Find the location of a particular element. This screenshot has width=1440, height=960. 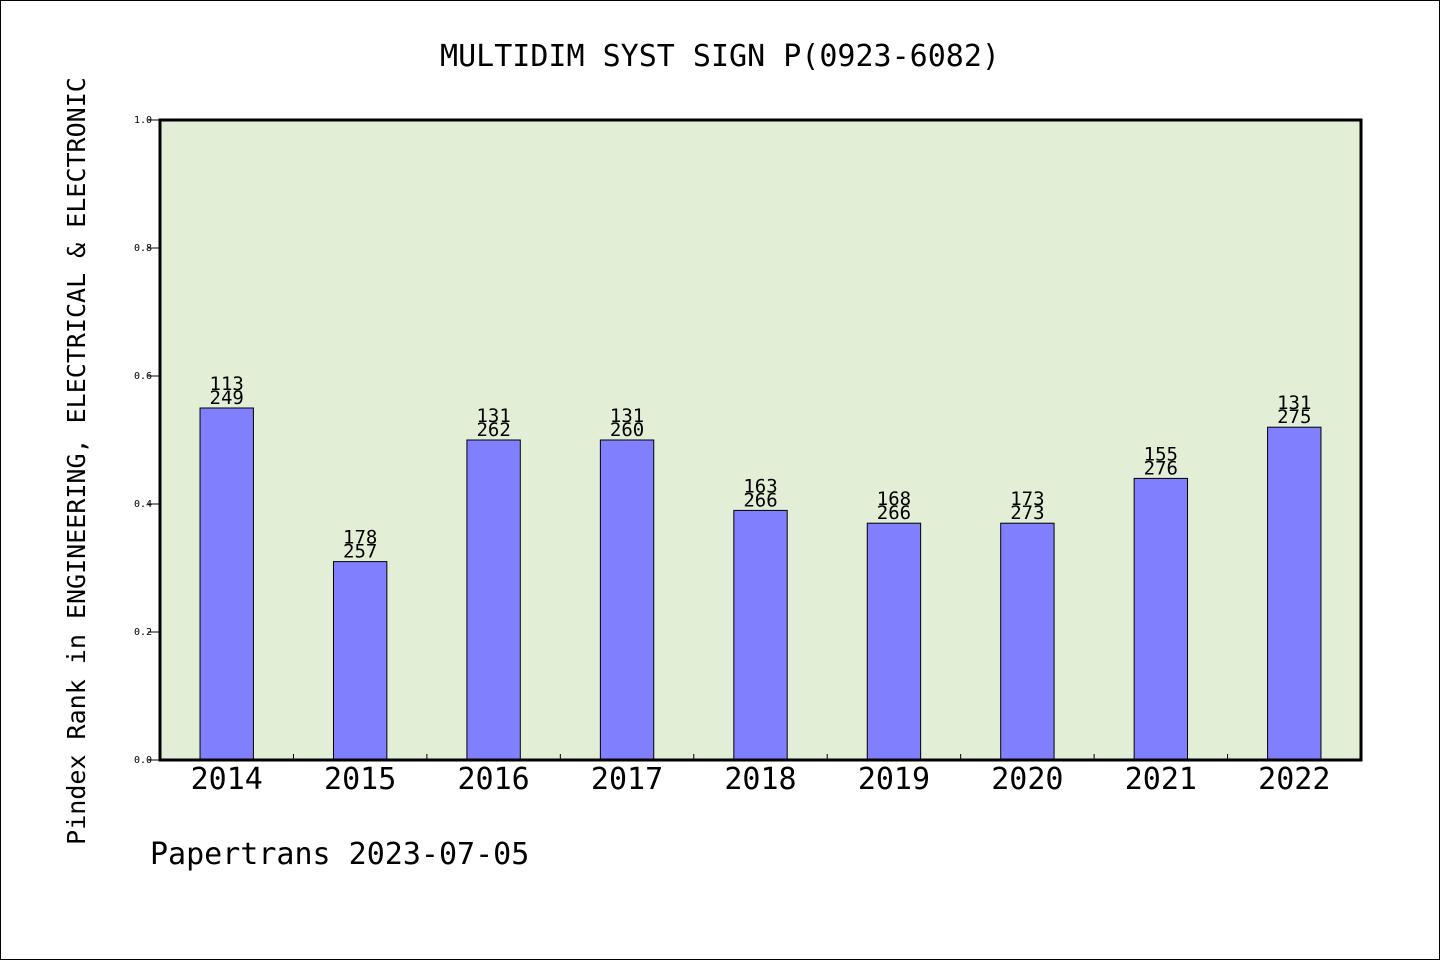

bar-label-top: 173 is located at coordinates (1027, 499).